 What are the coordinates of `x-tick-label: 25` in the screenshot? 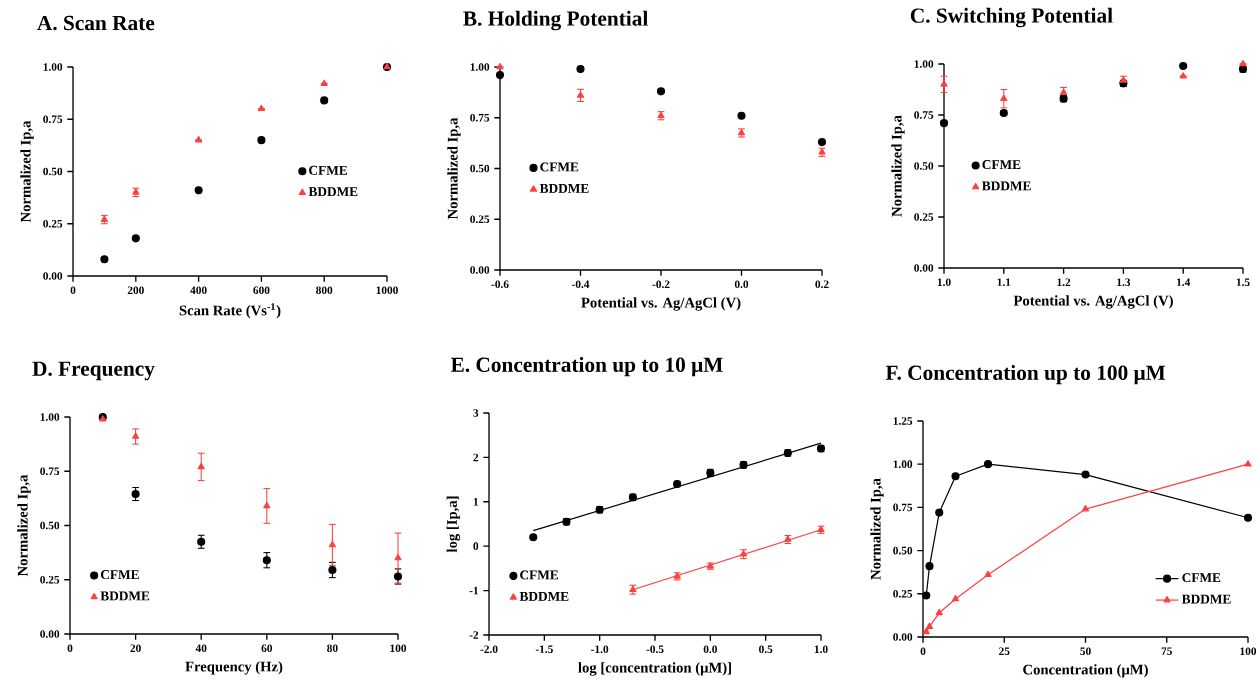 It's located at (1004, 651).